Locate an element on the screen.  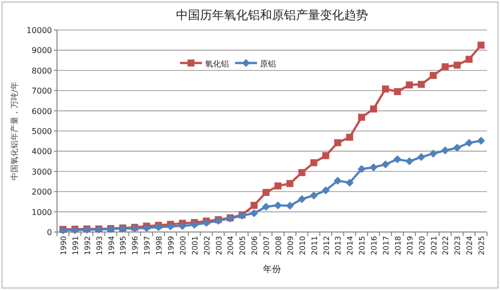
y-tick-label: 4000 is located at coordinates (42, 151).